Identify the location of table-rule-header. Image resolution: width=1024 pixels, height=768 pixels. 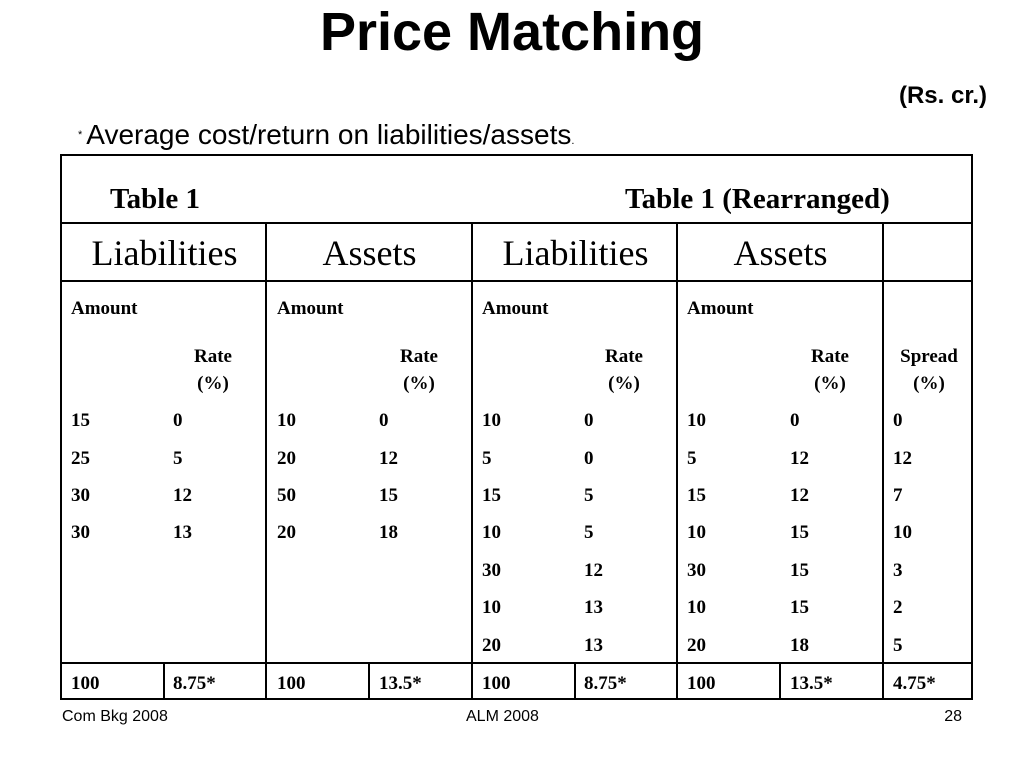
(516, 281).